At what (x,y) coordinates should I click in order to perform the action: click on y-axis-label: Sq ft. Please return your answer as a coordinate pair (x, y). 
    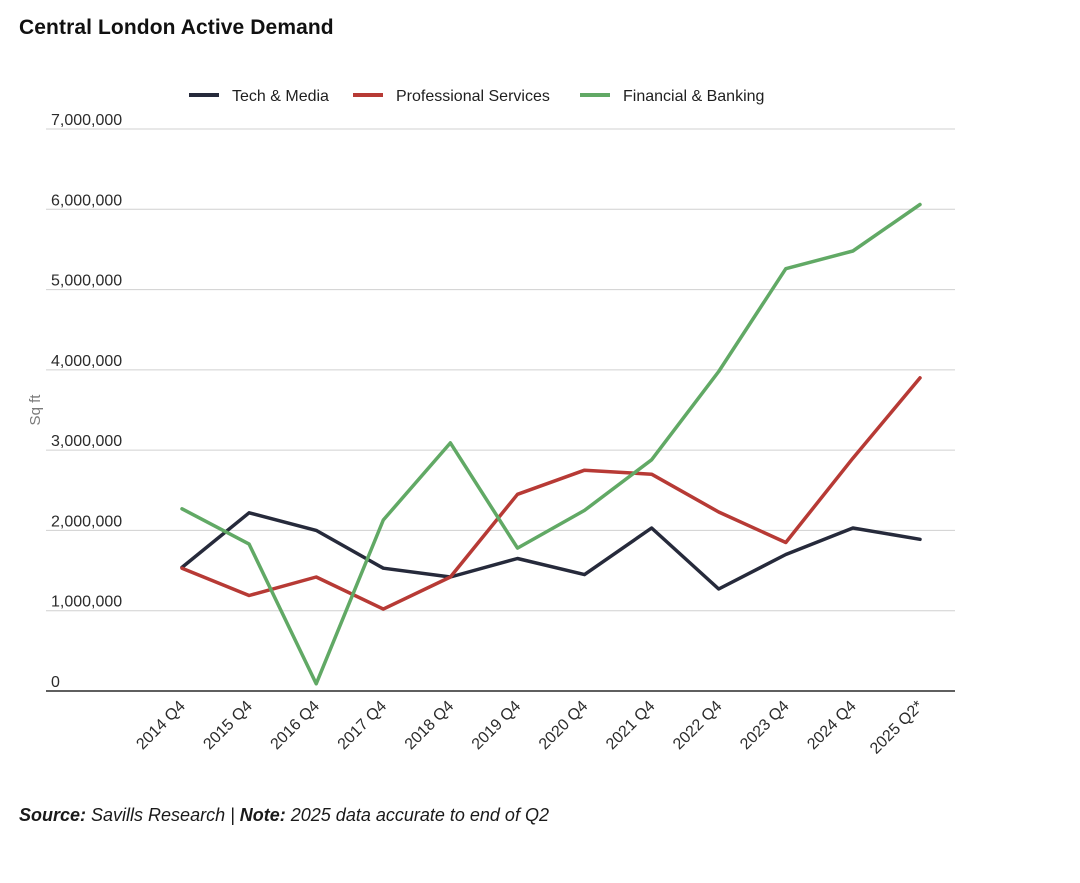
    Looking at the image, I should click on (35, 410).